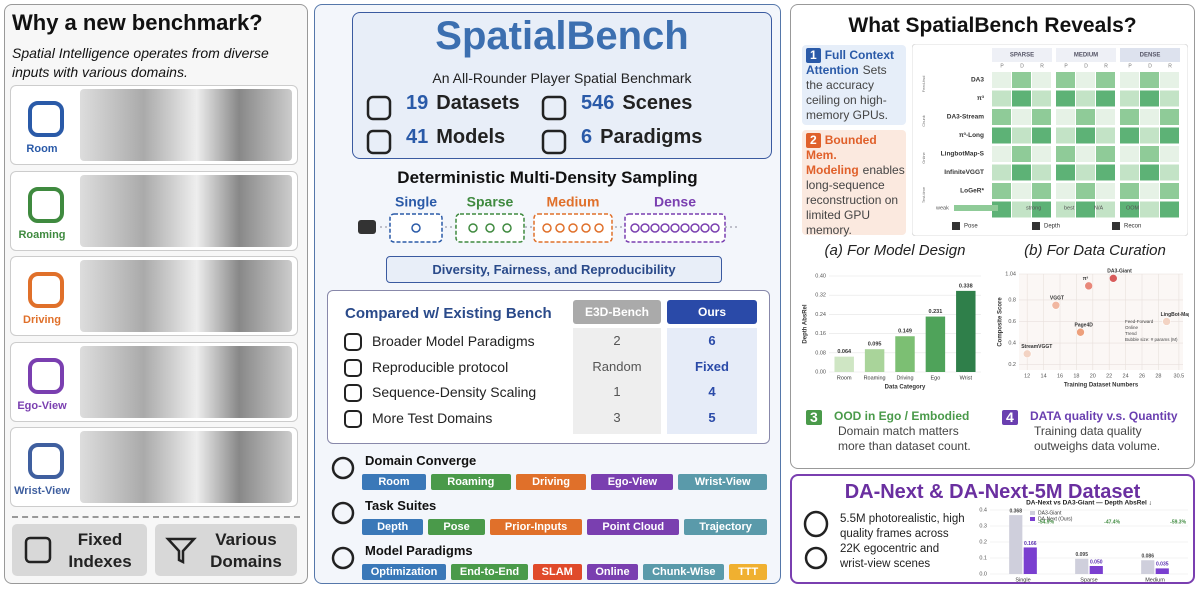 The width and height of the screenshot is (1200, 589). I want to click on domain-icon, so click(46, 204).